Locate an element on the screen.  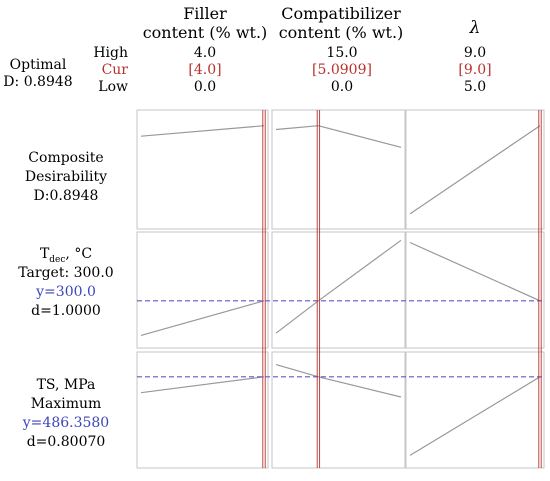
panel-frame-r2-c2 is located at coordinates (338, 290).